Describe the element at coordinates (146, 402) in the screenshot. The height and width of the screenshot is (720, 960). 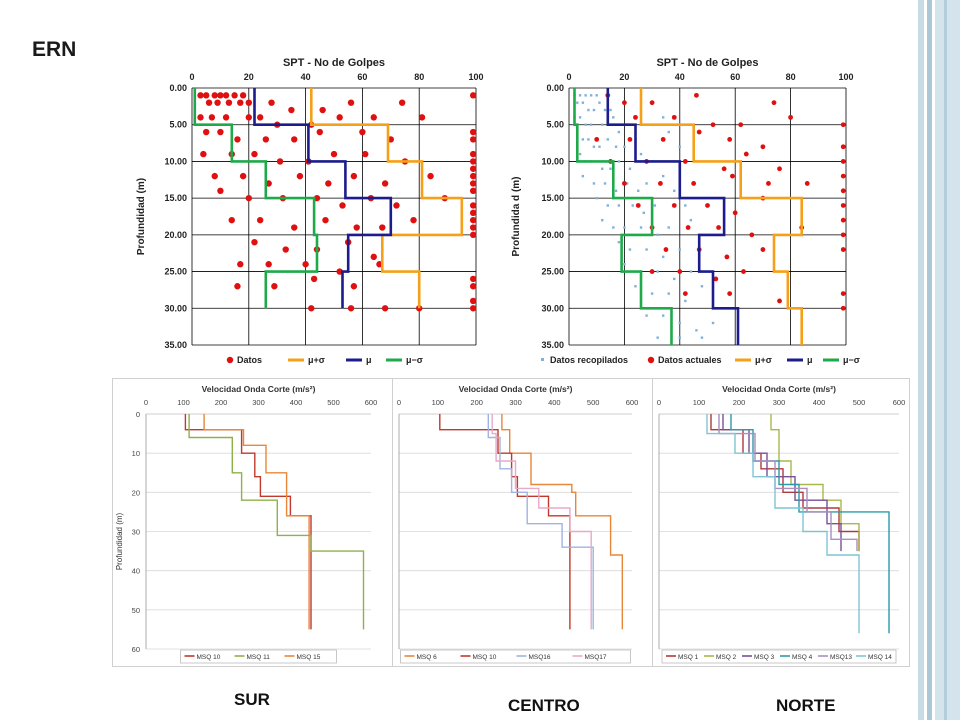
I see `x-tick-label: 0` at that location.